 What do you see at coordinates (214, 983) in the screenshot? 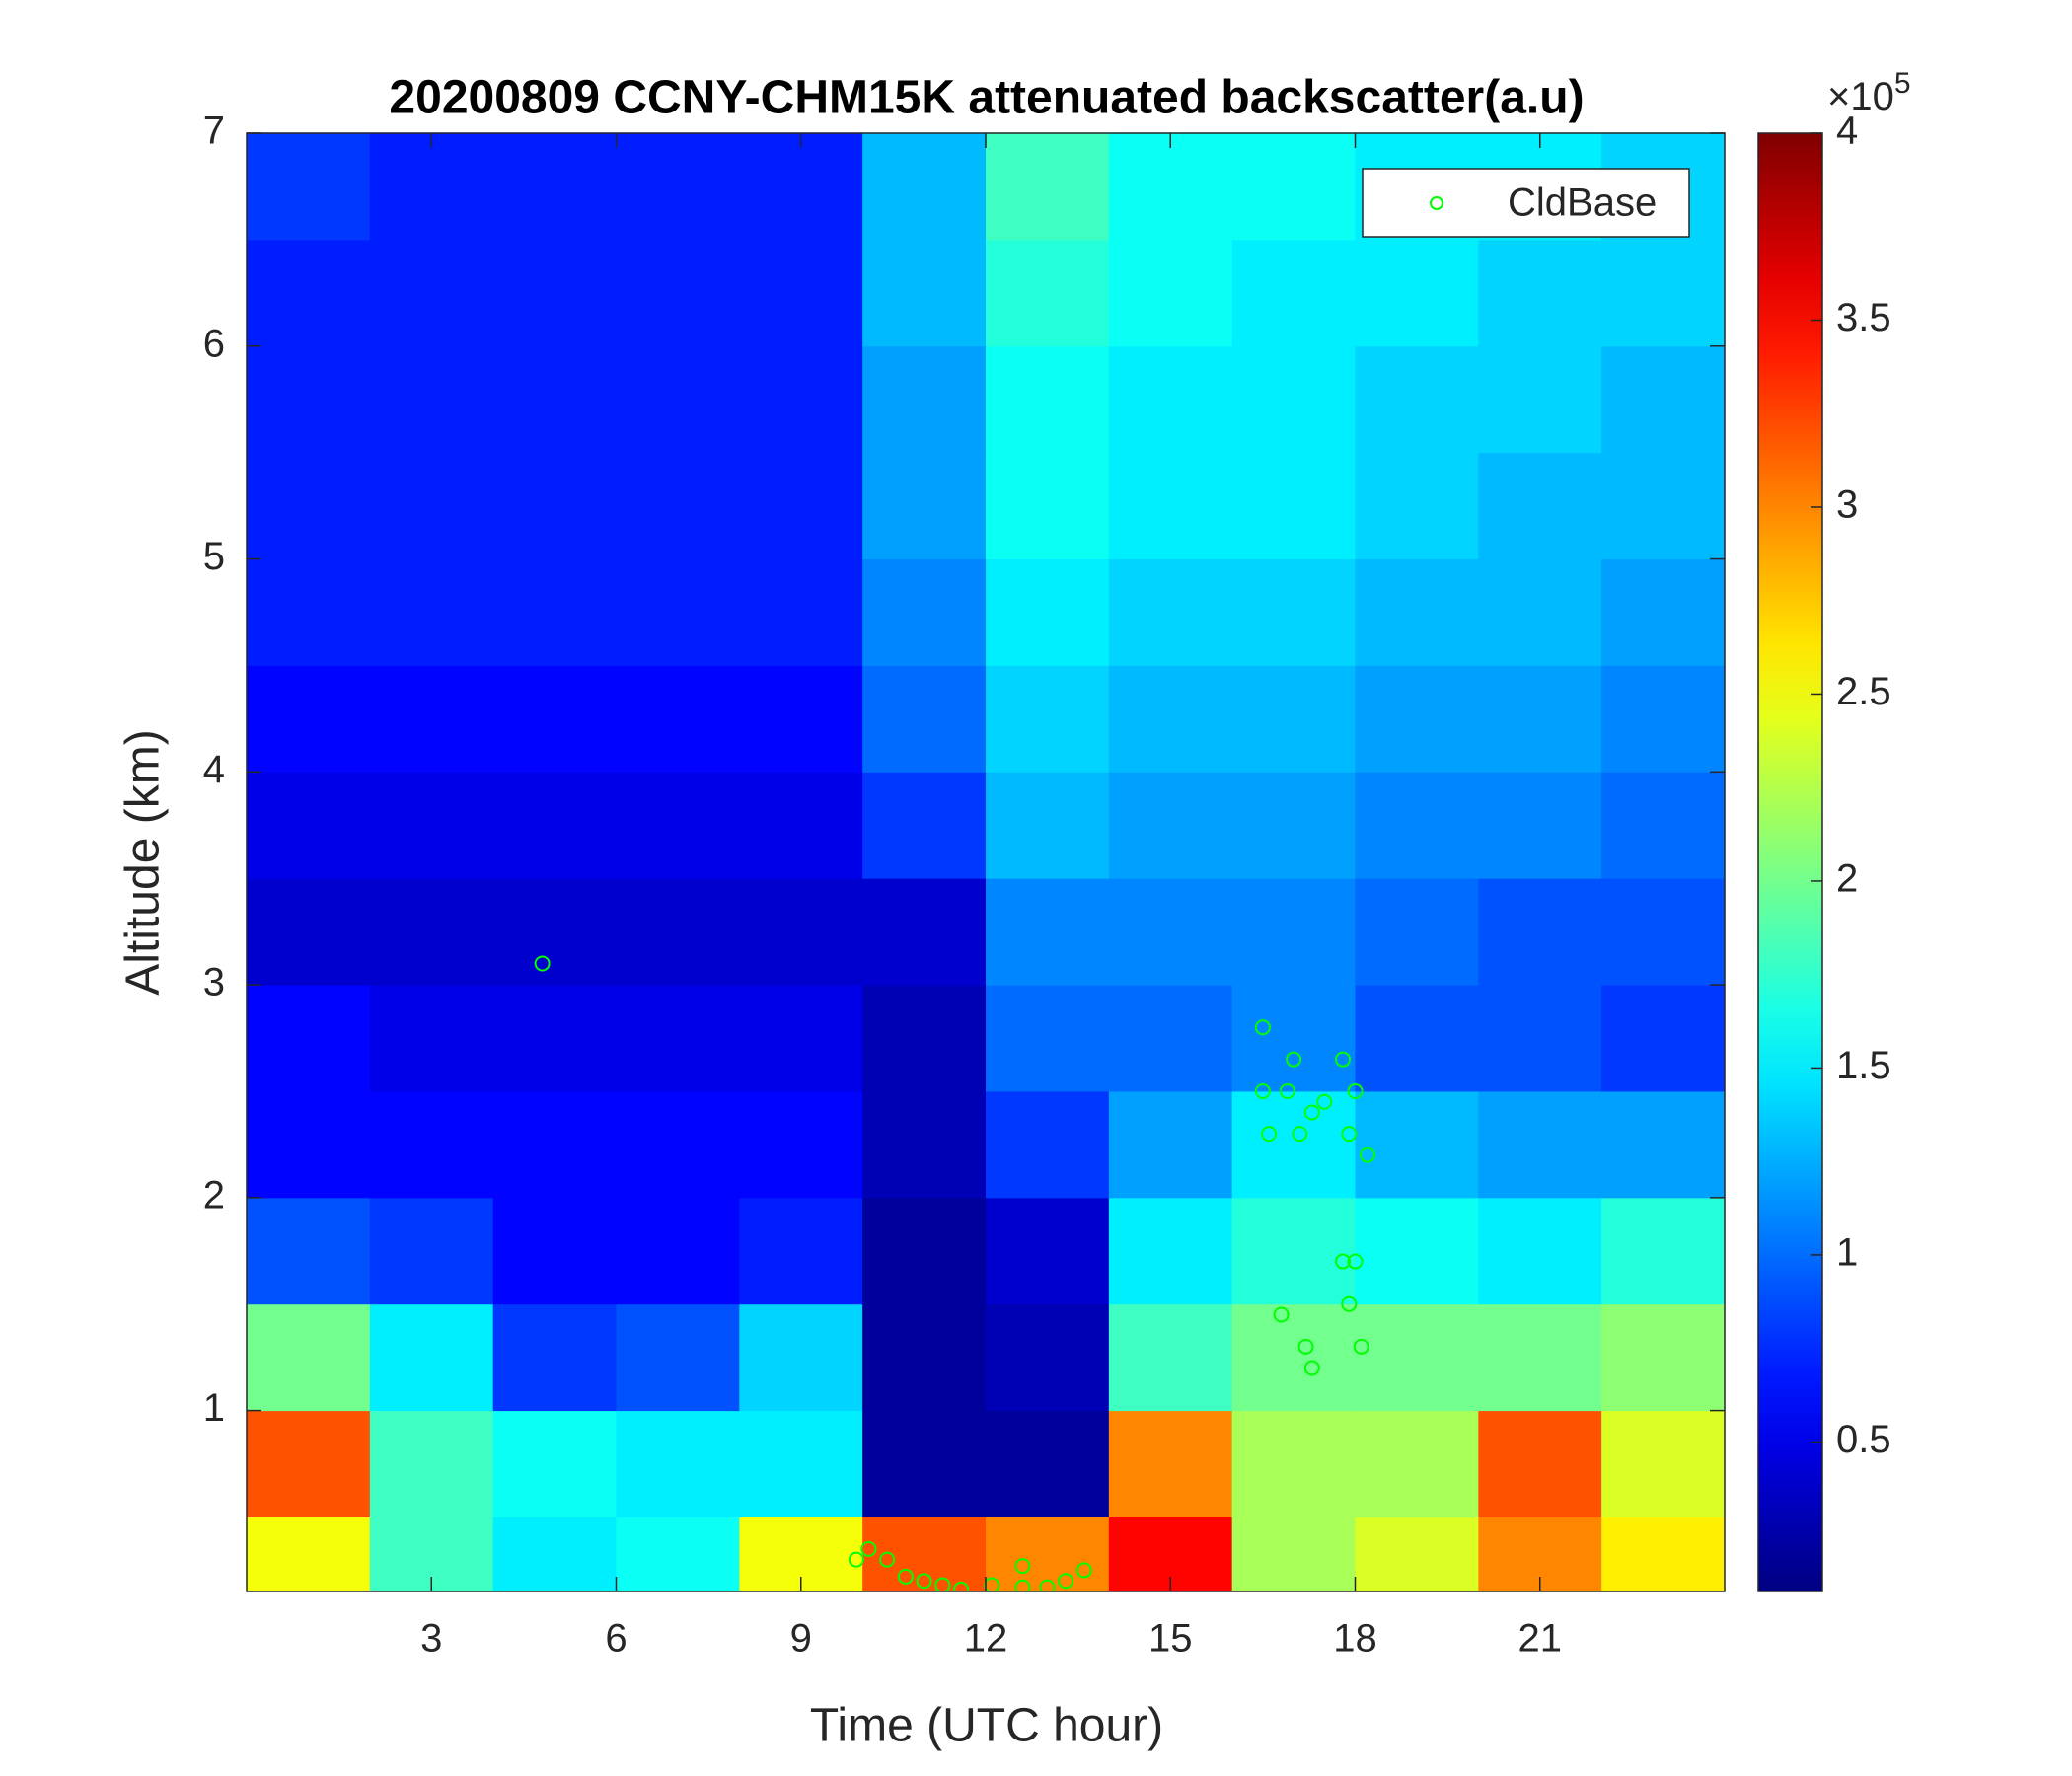
I see `y-tick-label: 3` at bounding box center [214, 983].